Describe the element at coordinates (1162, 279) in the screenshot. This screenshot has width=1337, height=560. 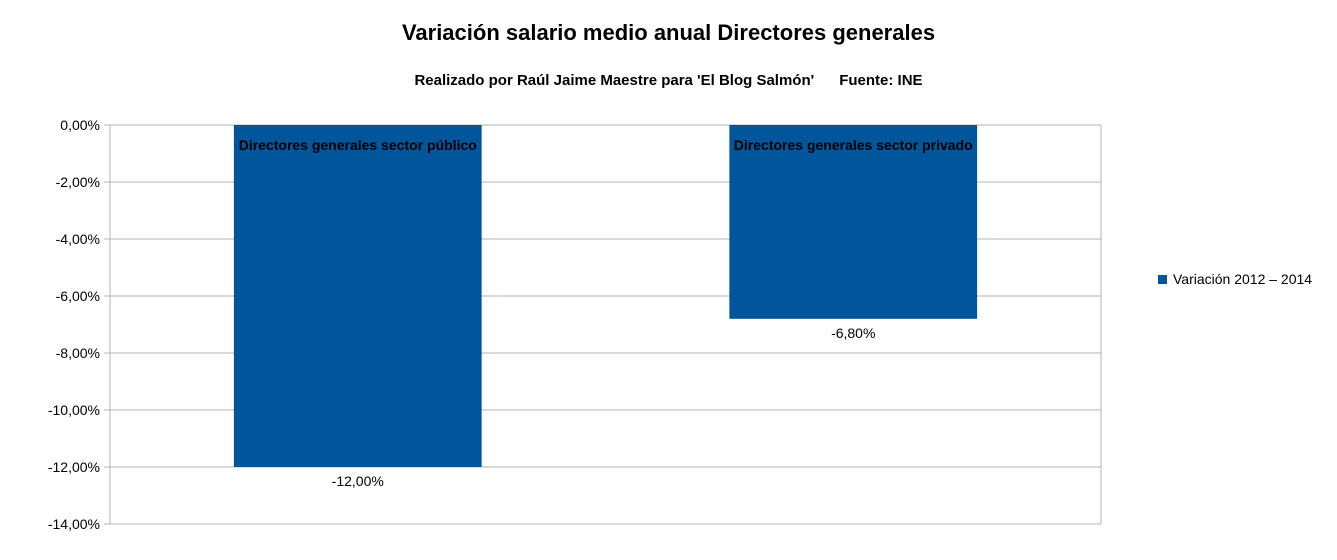
I see `legend-swatch` at that location.